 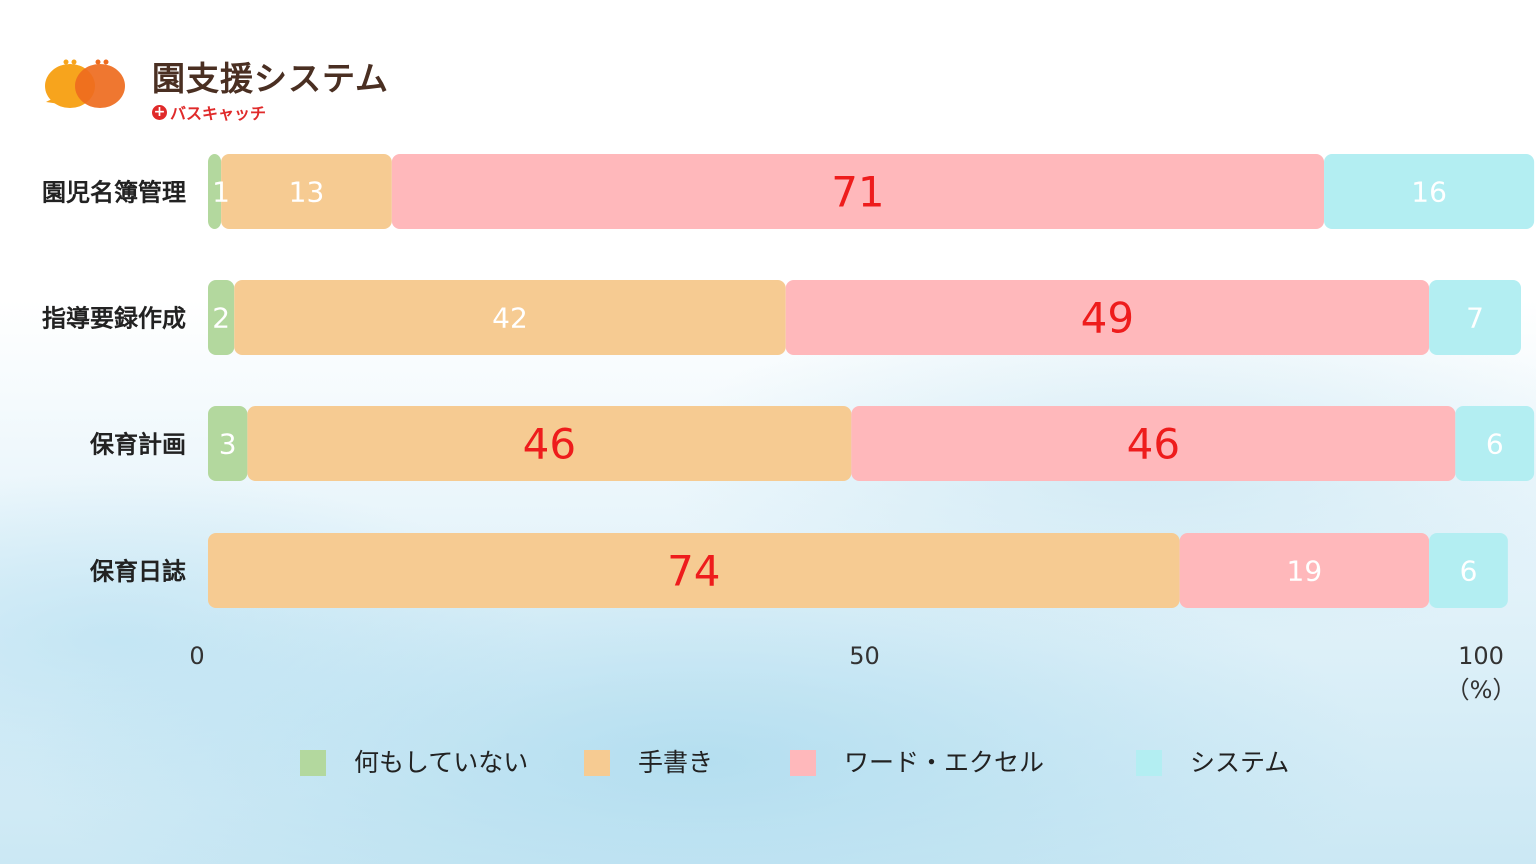 What do you see at coordinates (1481, 690) in the screenshot?
I see `x-axis-unit: （%）` at bounding box center [1481, 690].